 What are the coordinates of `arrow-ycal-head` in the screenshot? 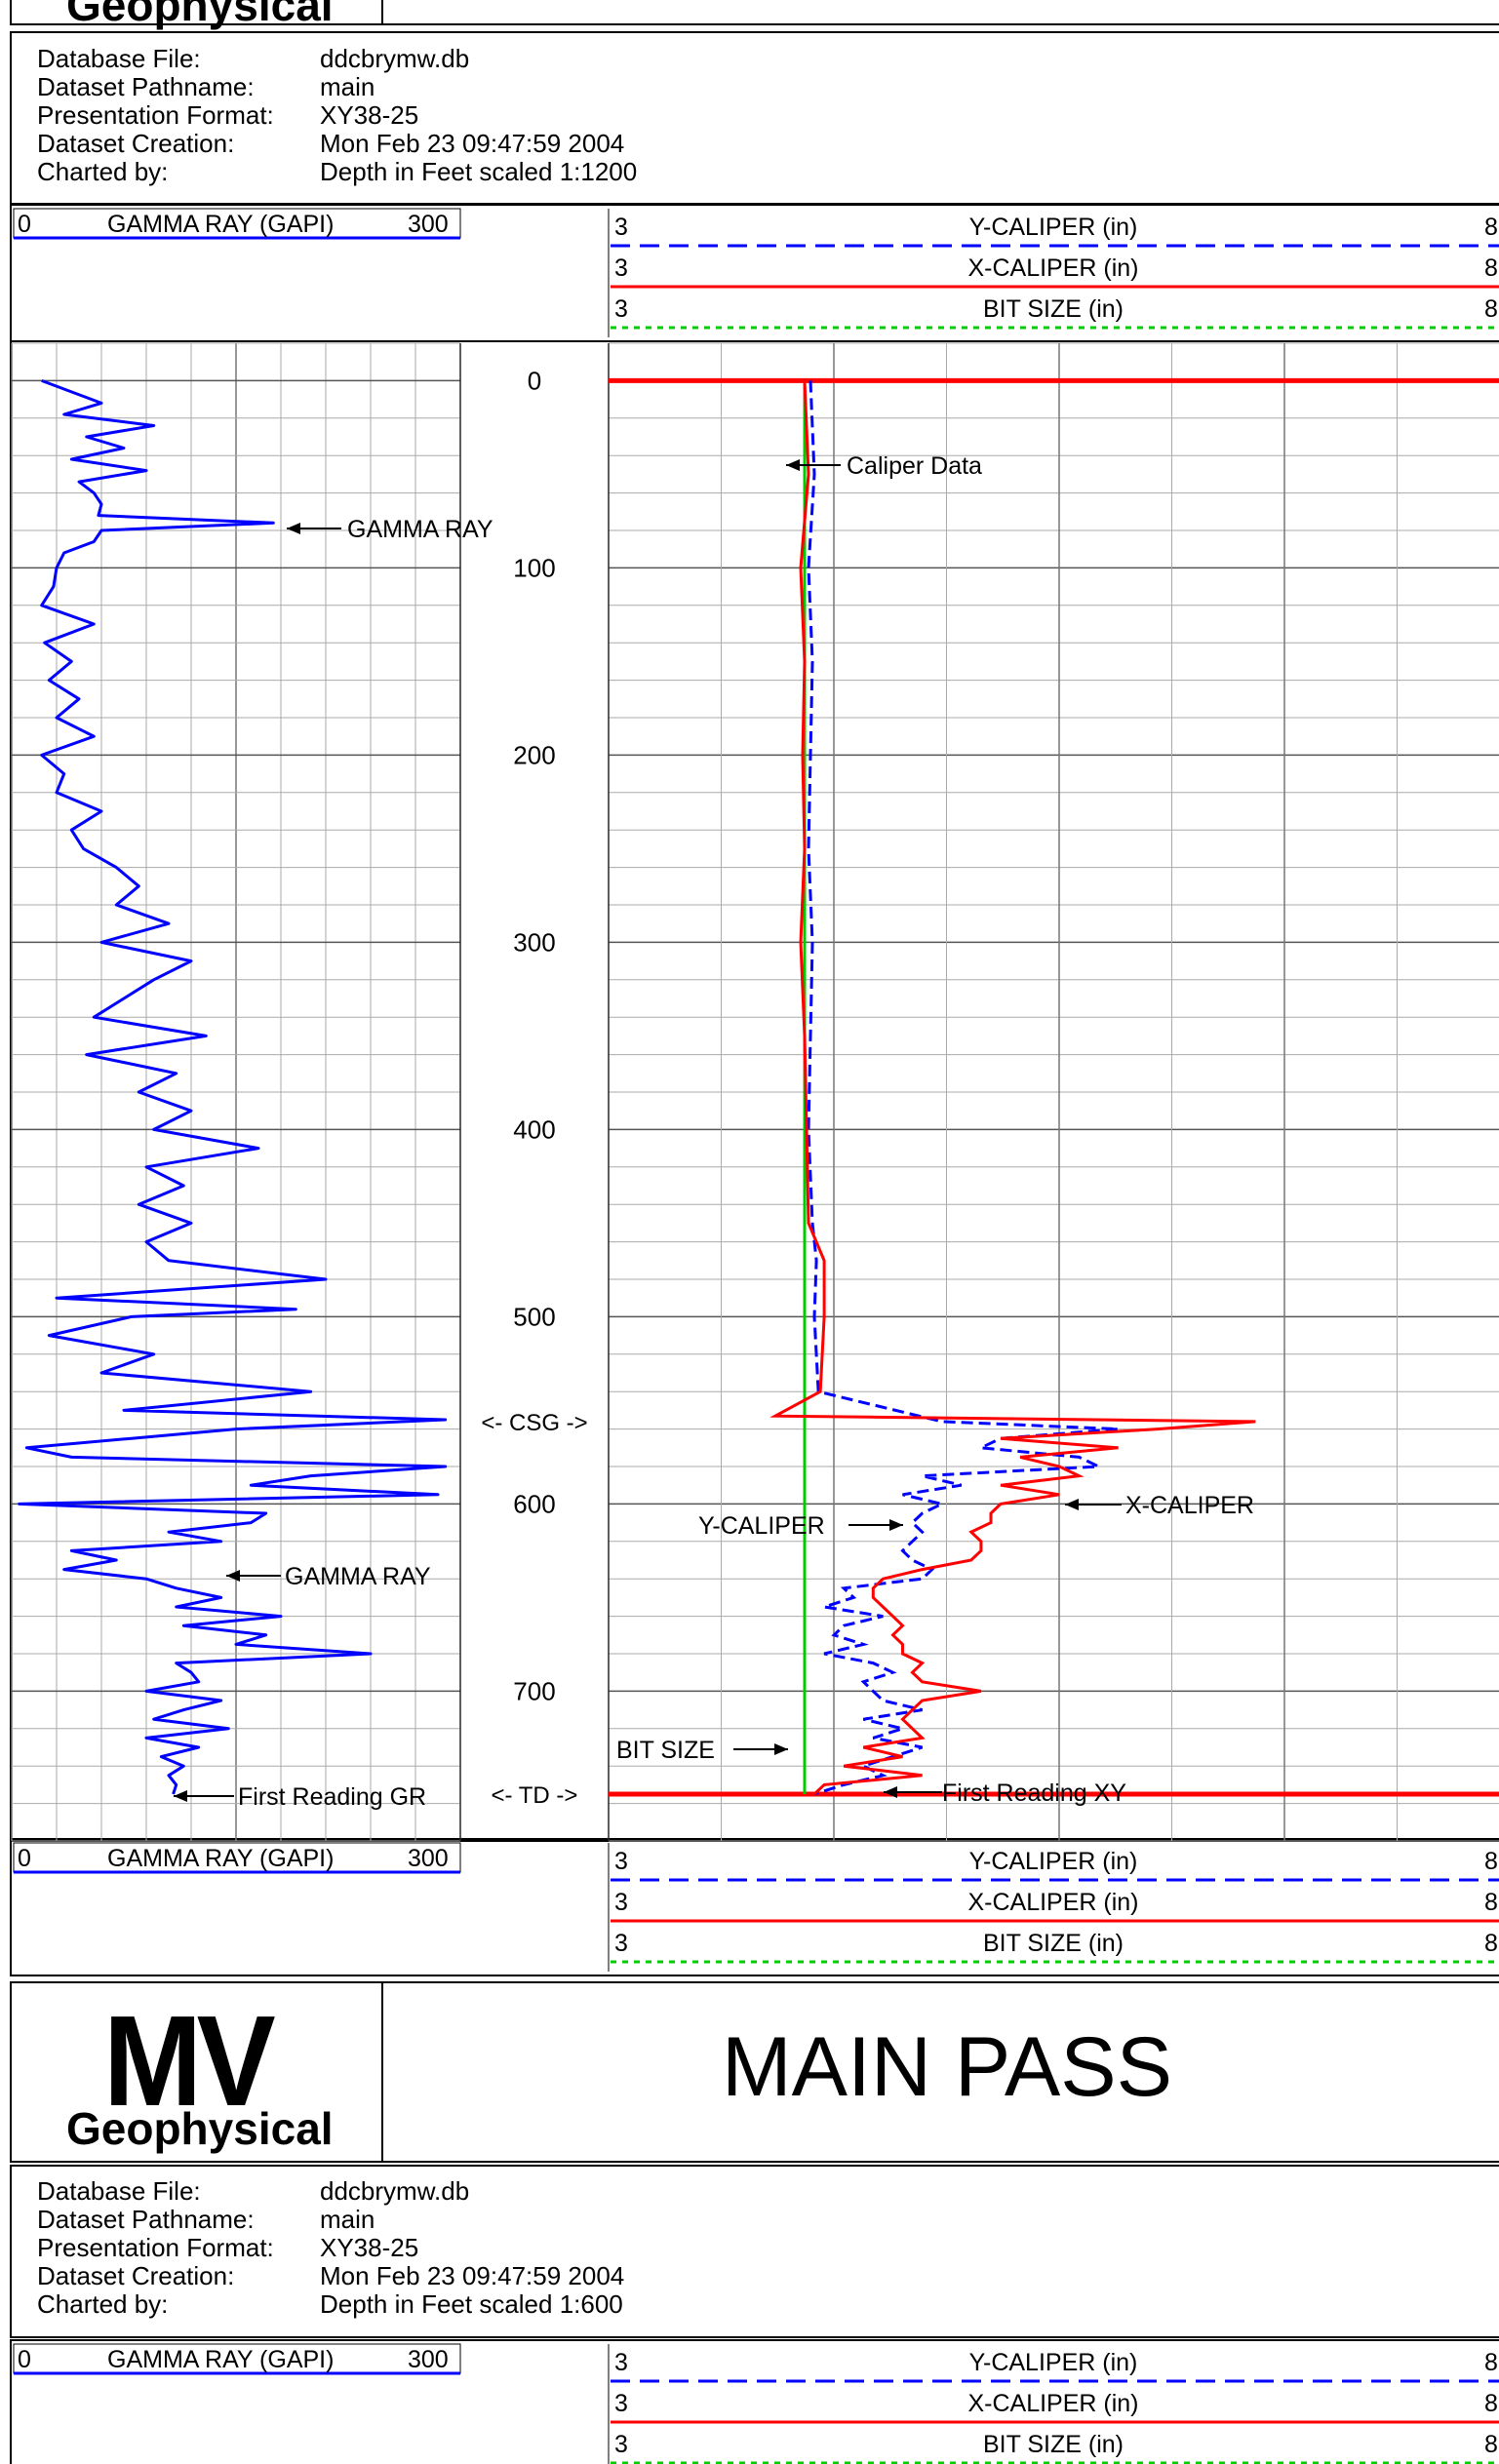 It's located at (896, 1525).